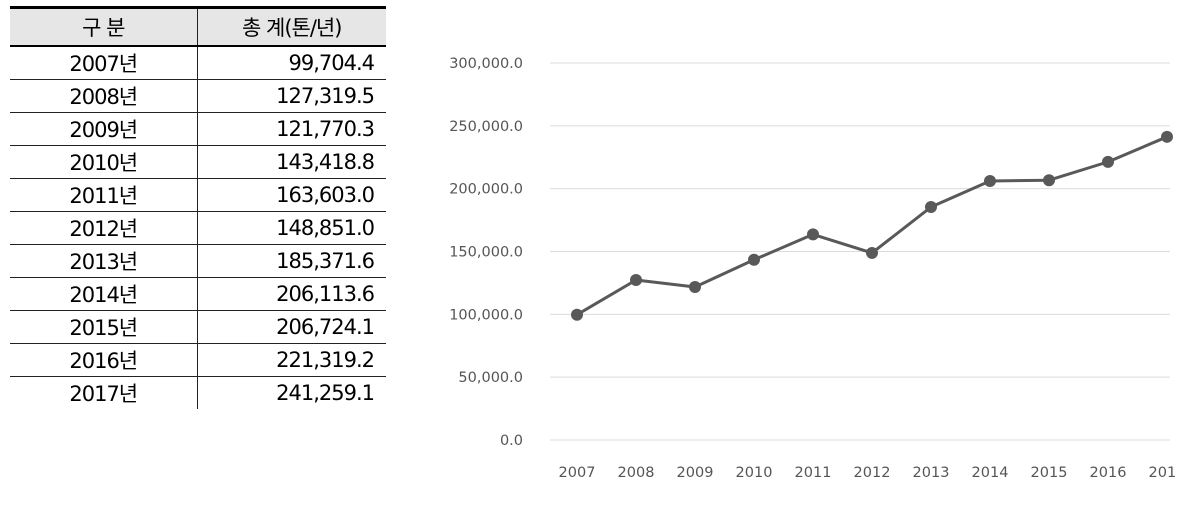  I want to click on total-cell: 121,770.3, so click(291, 129).